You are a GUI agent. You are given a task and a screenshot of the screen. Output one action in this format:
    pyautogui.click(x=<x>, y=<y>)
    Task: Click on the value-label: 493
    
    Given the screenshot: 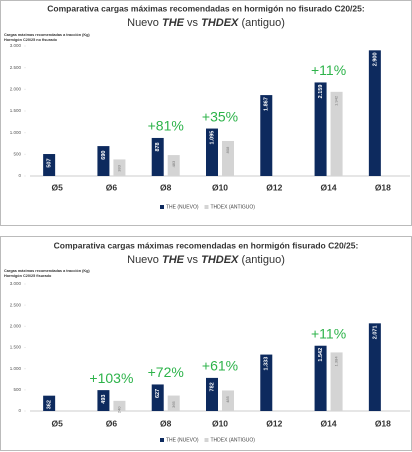 What is the action you would take?
    pyautogui.click(x=104, y=399)
    